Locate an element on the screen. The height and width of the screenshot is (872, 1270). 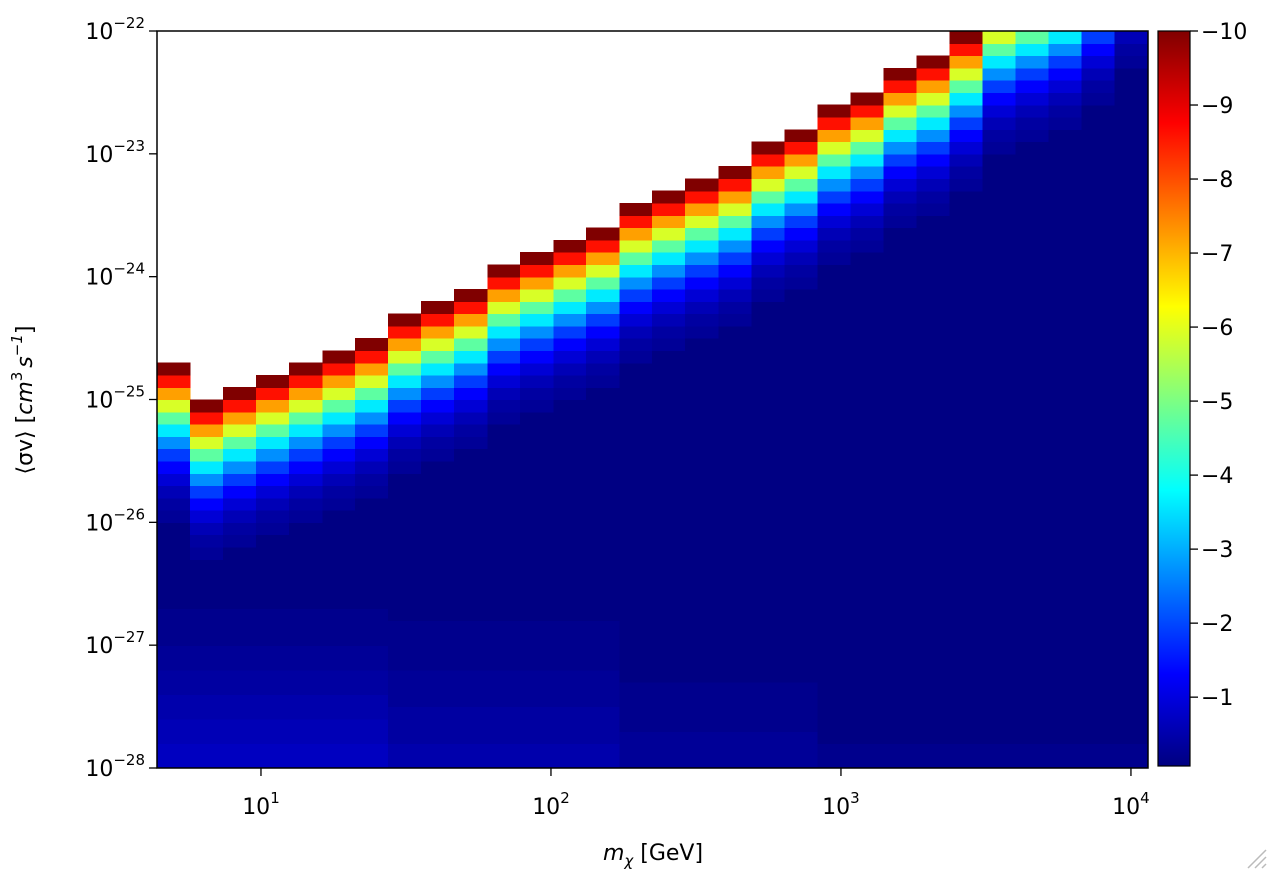
colorbar-tick-label: −2 is located at coordinates (1217, 624).